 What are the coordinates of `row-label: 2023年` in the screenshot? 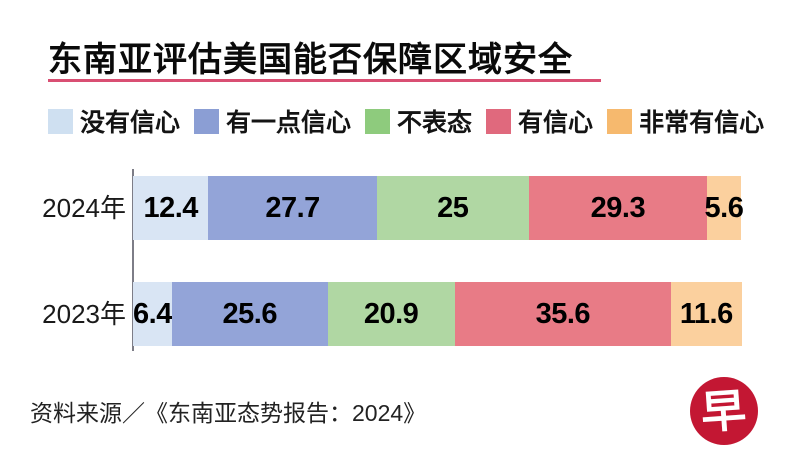 It's located at (84, 314).